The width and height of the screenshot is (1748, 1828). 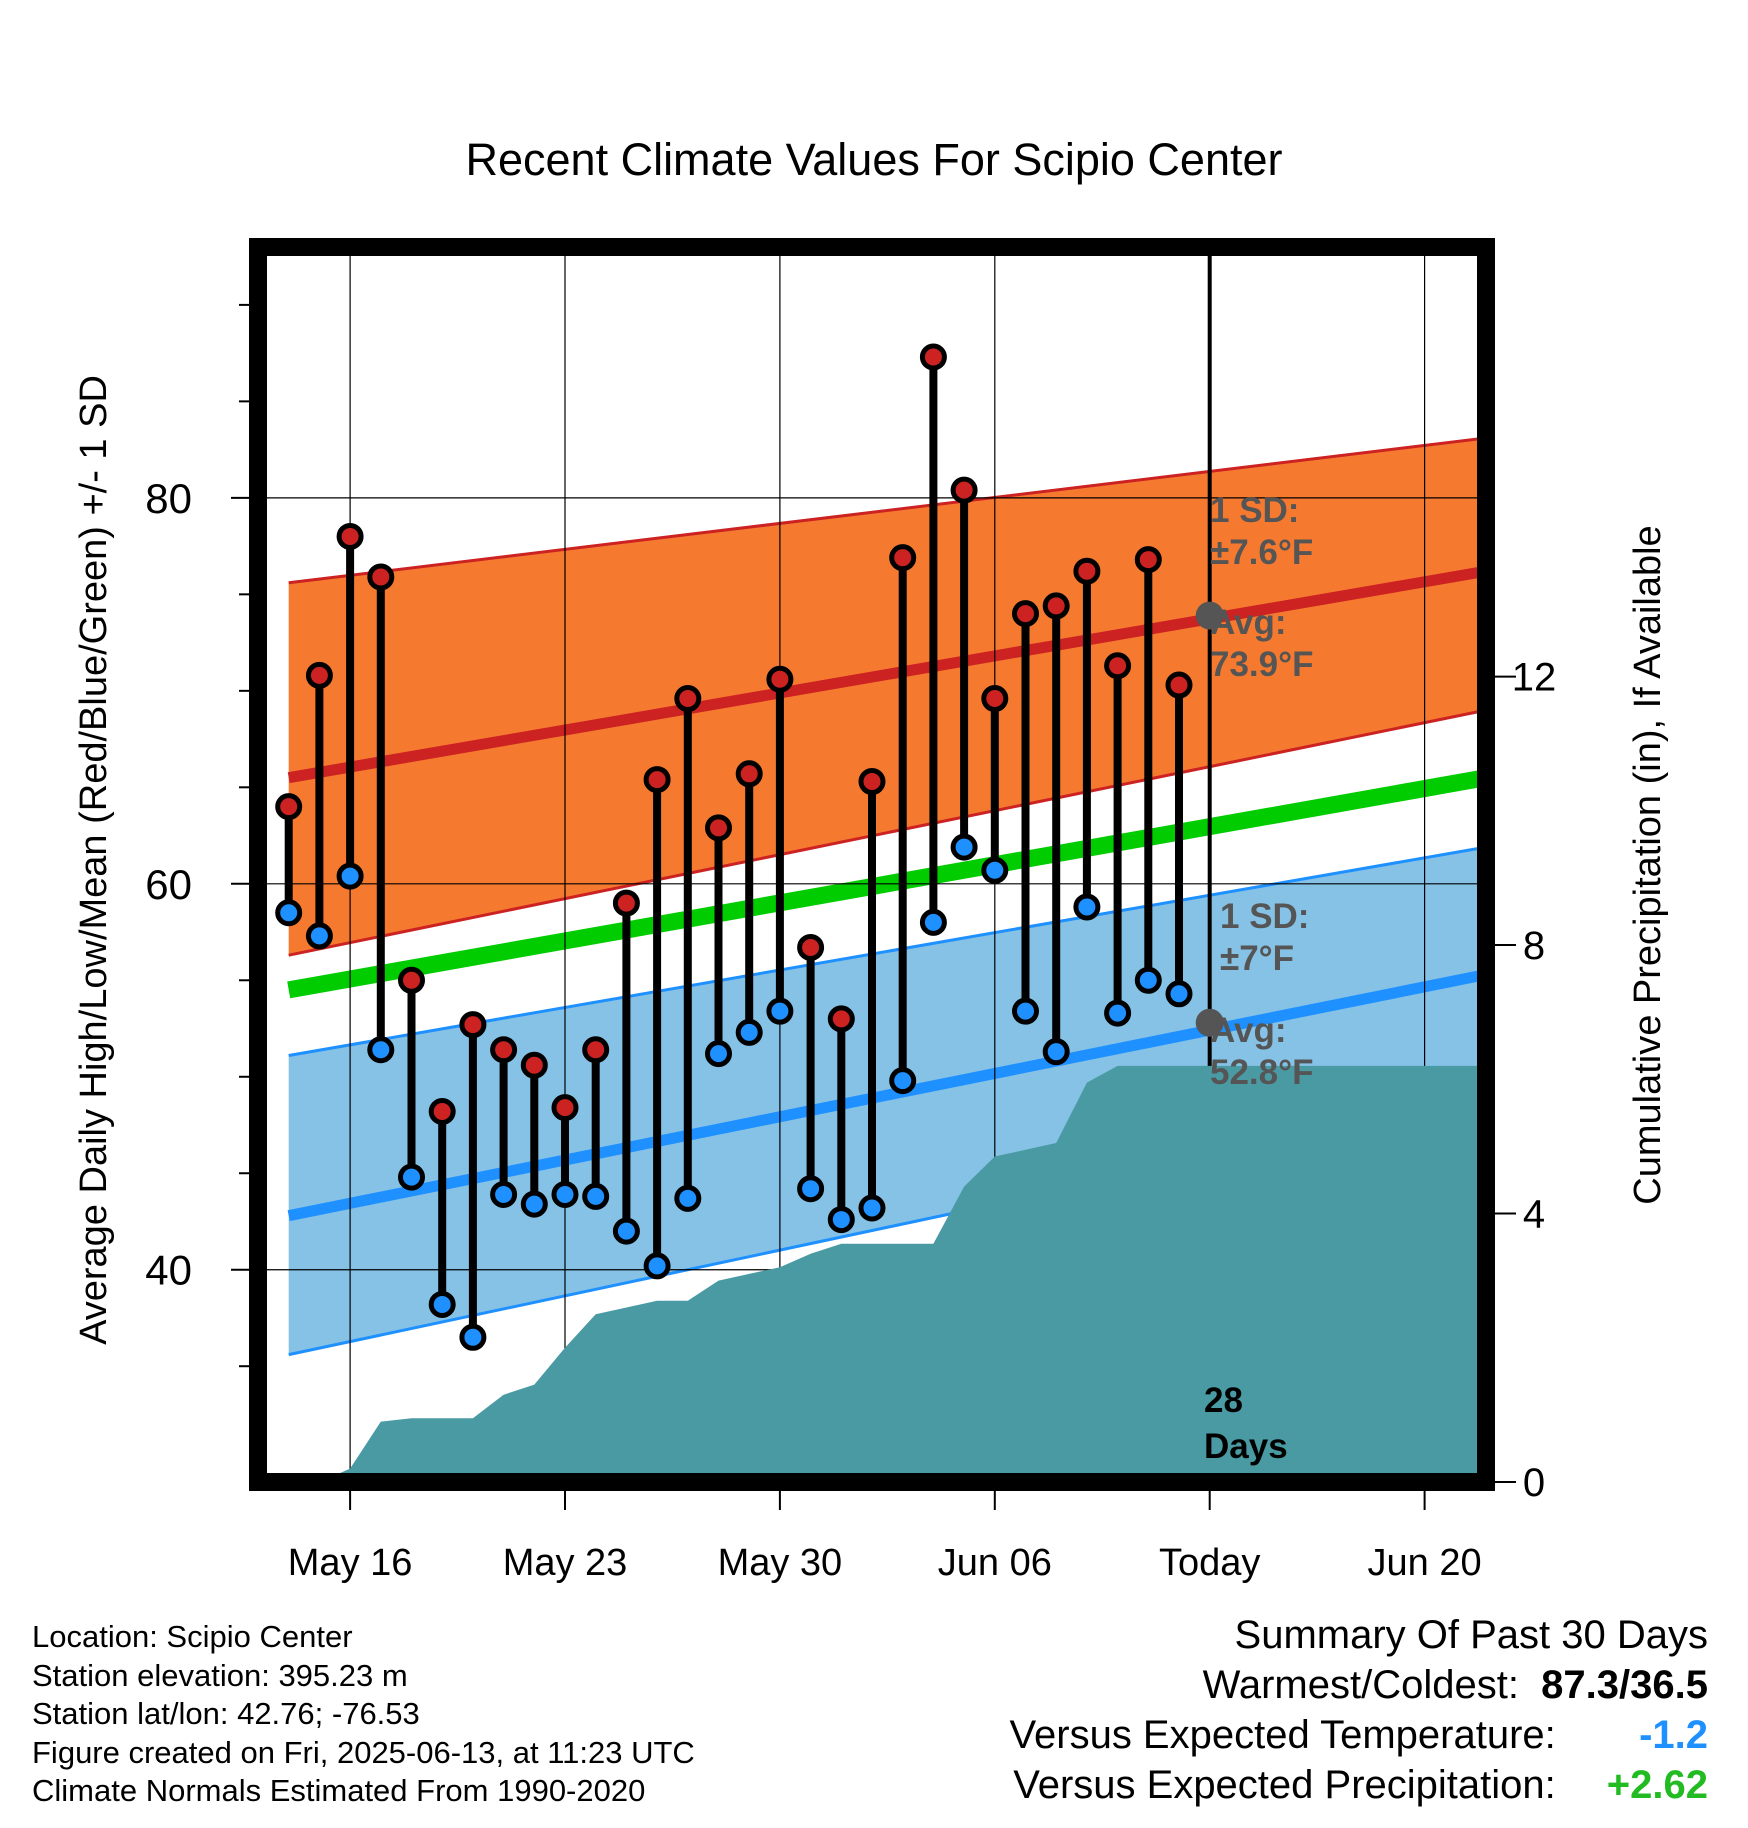 What do you see at coordinates (1471, 1635) in the screenshot?
I see `summary-title: Summary Of Past 30 Days` at bounding box center [1471, 1635].